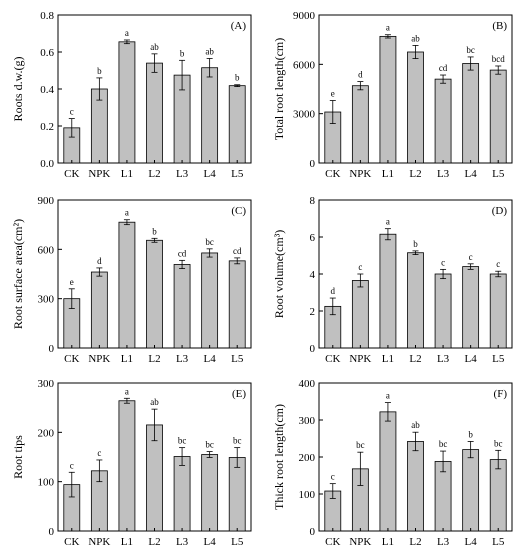 The height and width of the screenshot is (550, 516). What do you see at coordinates (47, 53) in the screenshot?
I see `y-tick-label: 0.6` at bounding box center [47, 53].